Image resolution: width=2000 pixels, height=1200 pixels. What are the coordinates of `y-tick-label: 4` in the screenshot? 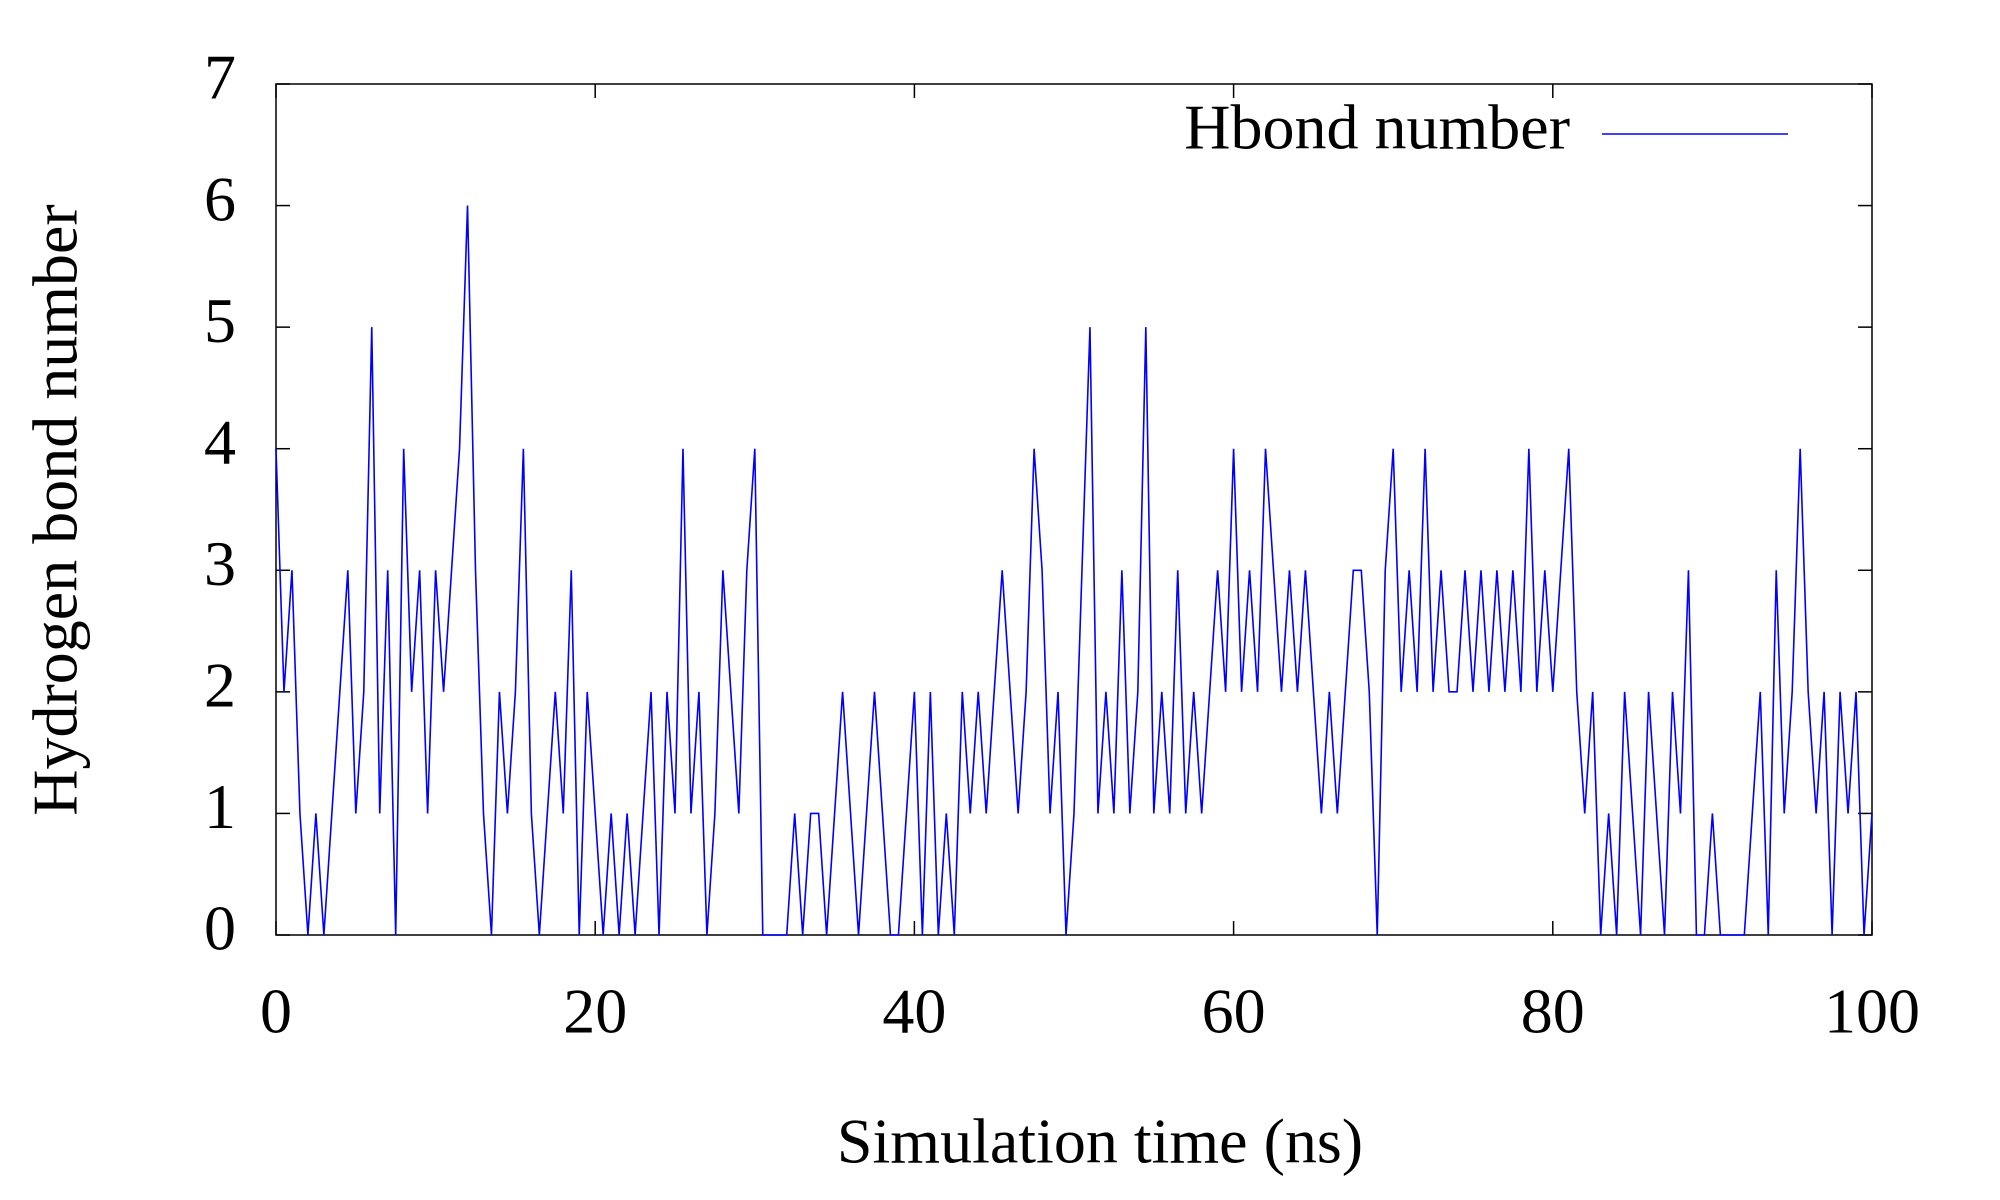 It's located at (220, 441).